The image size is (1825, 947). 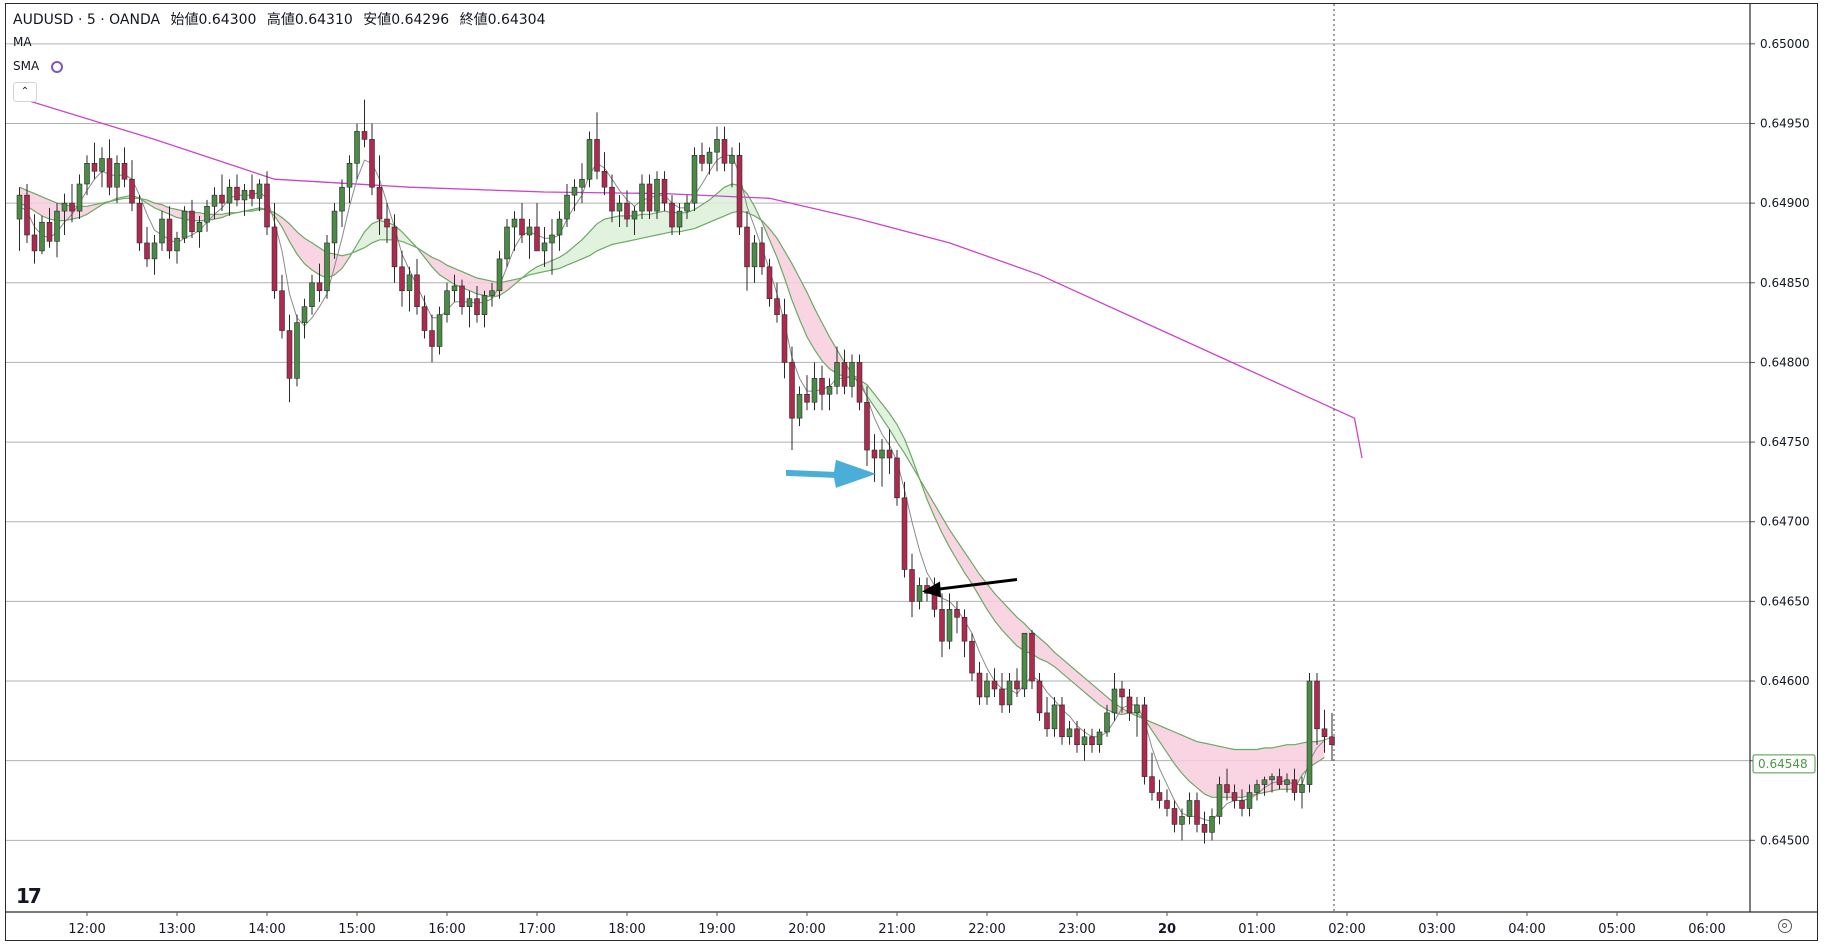 What do you see at coordinates (22, 42) in the screenshot?
I see `indicator-ma: MA` at bounding box center [22, 42].